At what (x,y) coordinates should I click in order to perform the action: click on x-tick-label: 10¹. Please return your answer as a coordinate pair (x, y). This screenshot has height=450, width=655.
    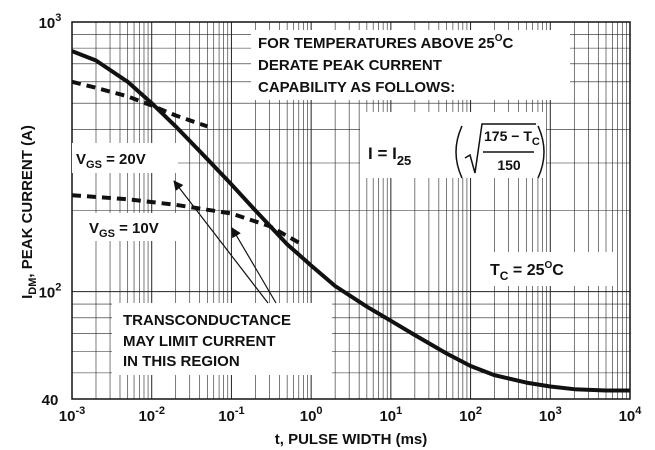
    Looking at the image, I should click on (390, 415).